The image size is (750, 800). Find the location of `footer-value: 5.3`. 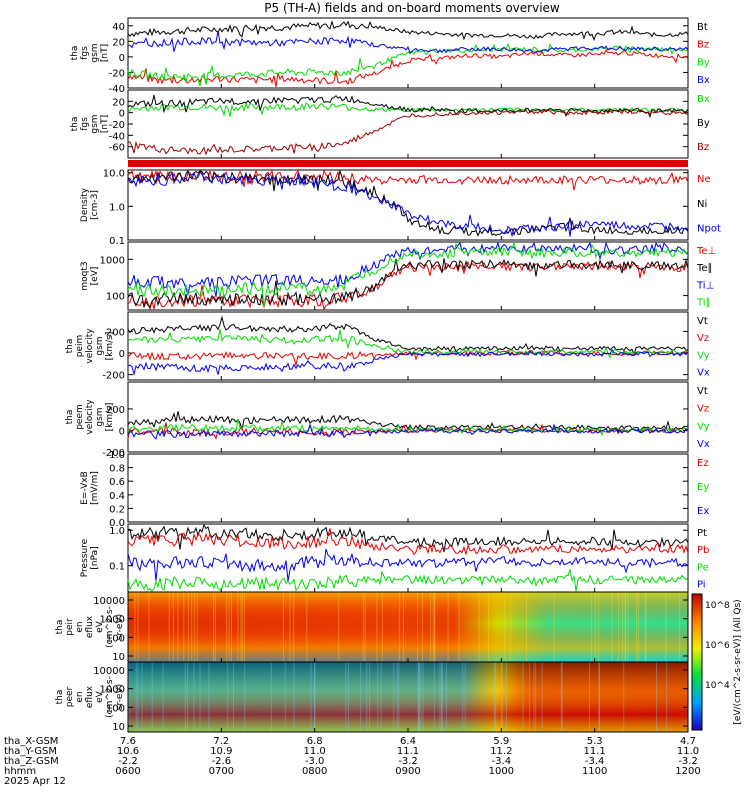

footer-value: 5.3 is located at coordinates (595, 741).